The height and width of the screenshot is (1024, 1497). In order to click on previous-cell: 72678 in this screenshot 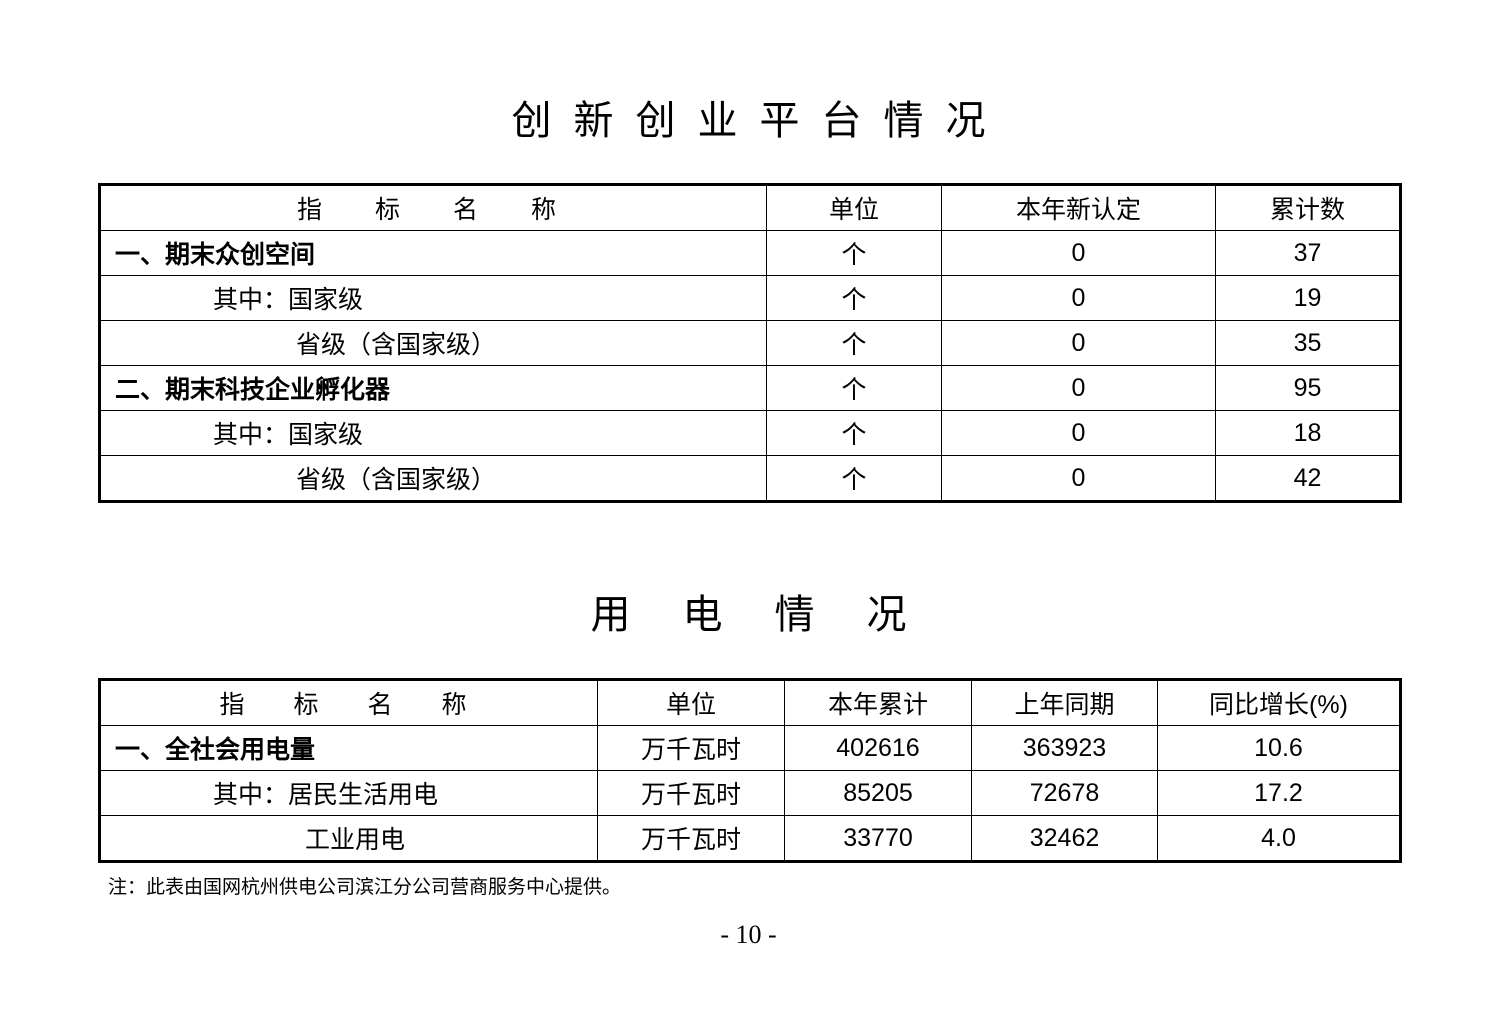, I will do `click(1064, 793)`.